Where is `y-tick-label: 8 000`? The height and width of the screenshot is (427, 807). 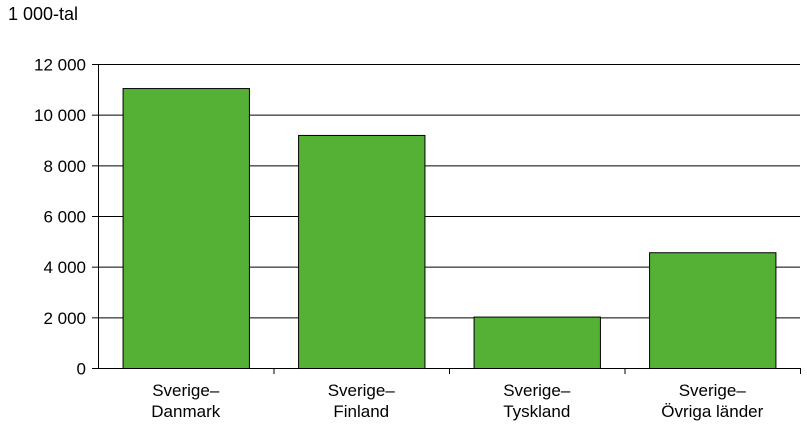
y-tick-label: 8 000 is located at coordinates (64, 166).